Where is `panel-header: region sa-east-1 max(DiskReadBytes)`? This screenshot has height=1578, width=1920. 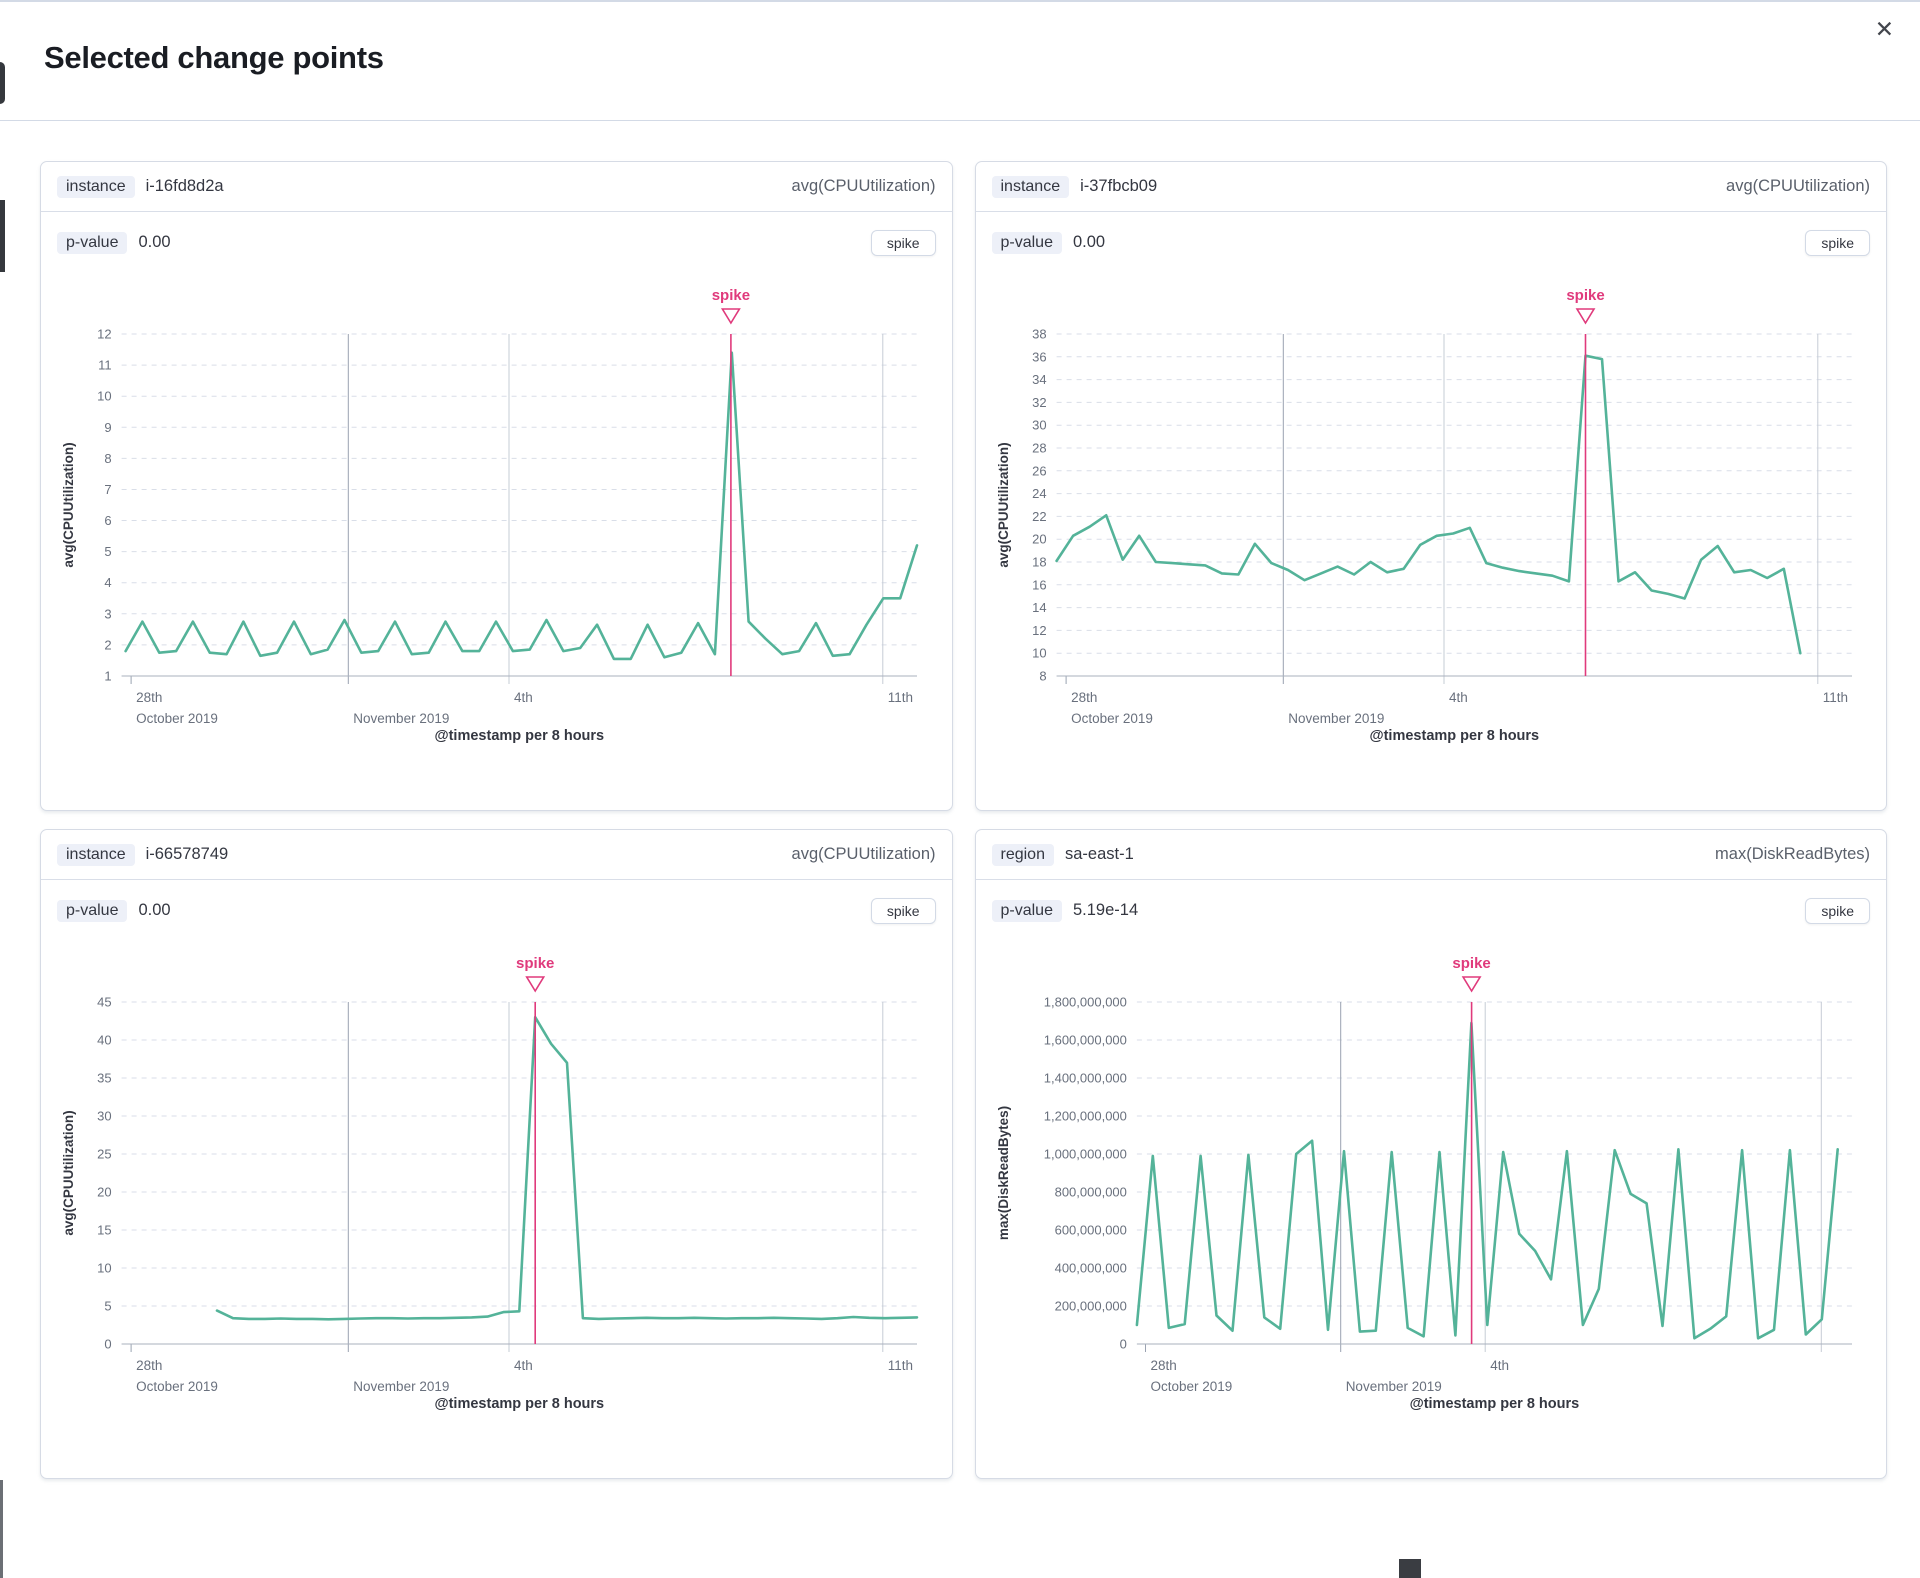 panel-header: region sa-east-1 max(DiskReadBytes) is located at coordinates (1430, 855).